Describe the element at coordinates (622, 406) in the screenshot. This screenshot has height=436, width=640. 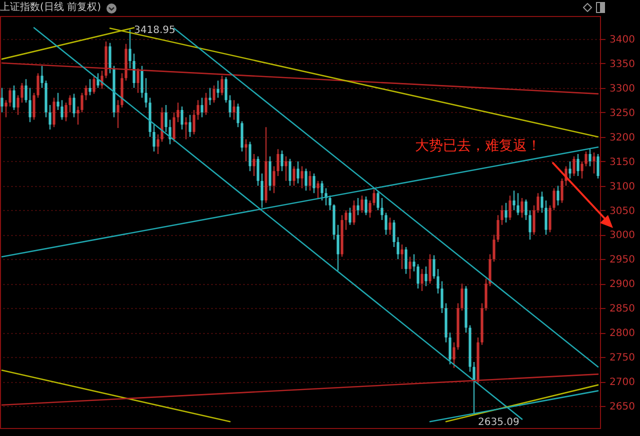
I see `y-tick-label: 2650` at that location.